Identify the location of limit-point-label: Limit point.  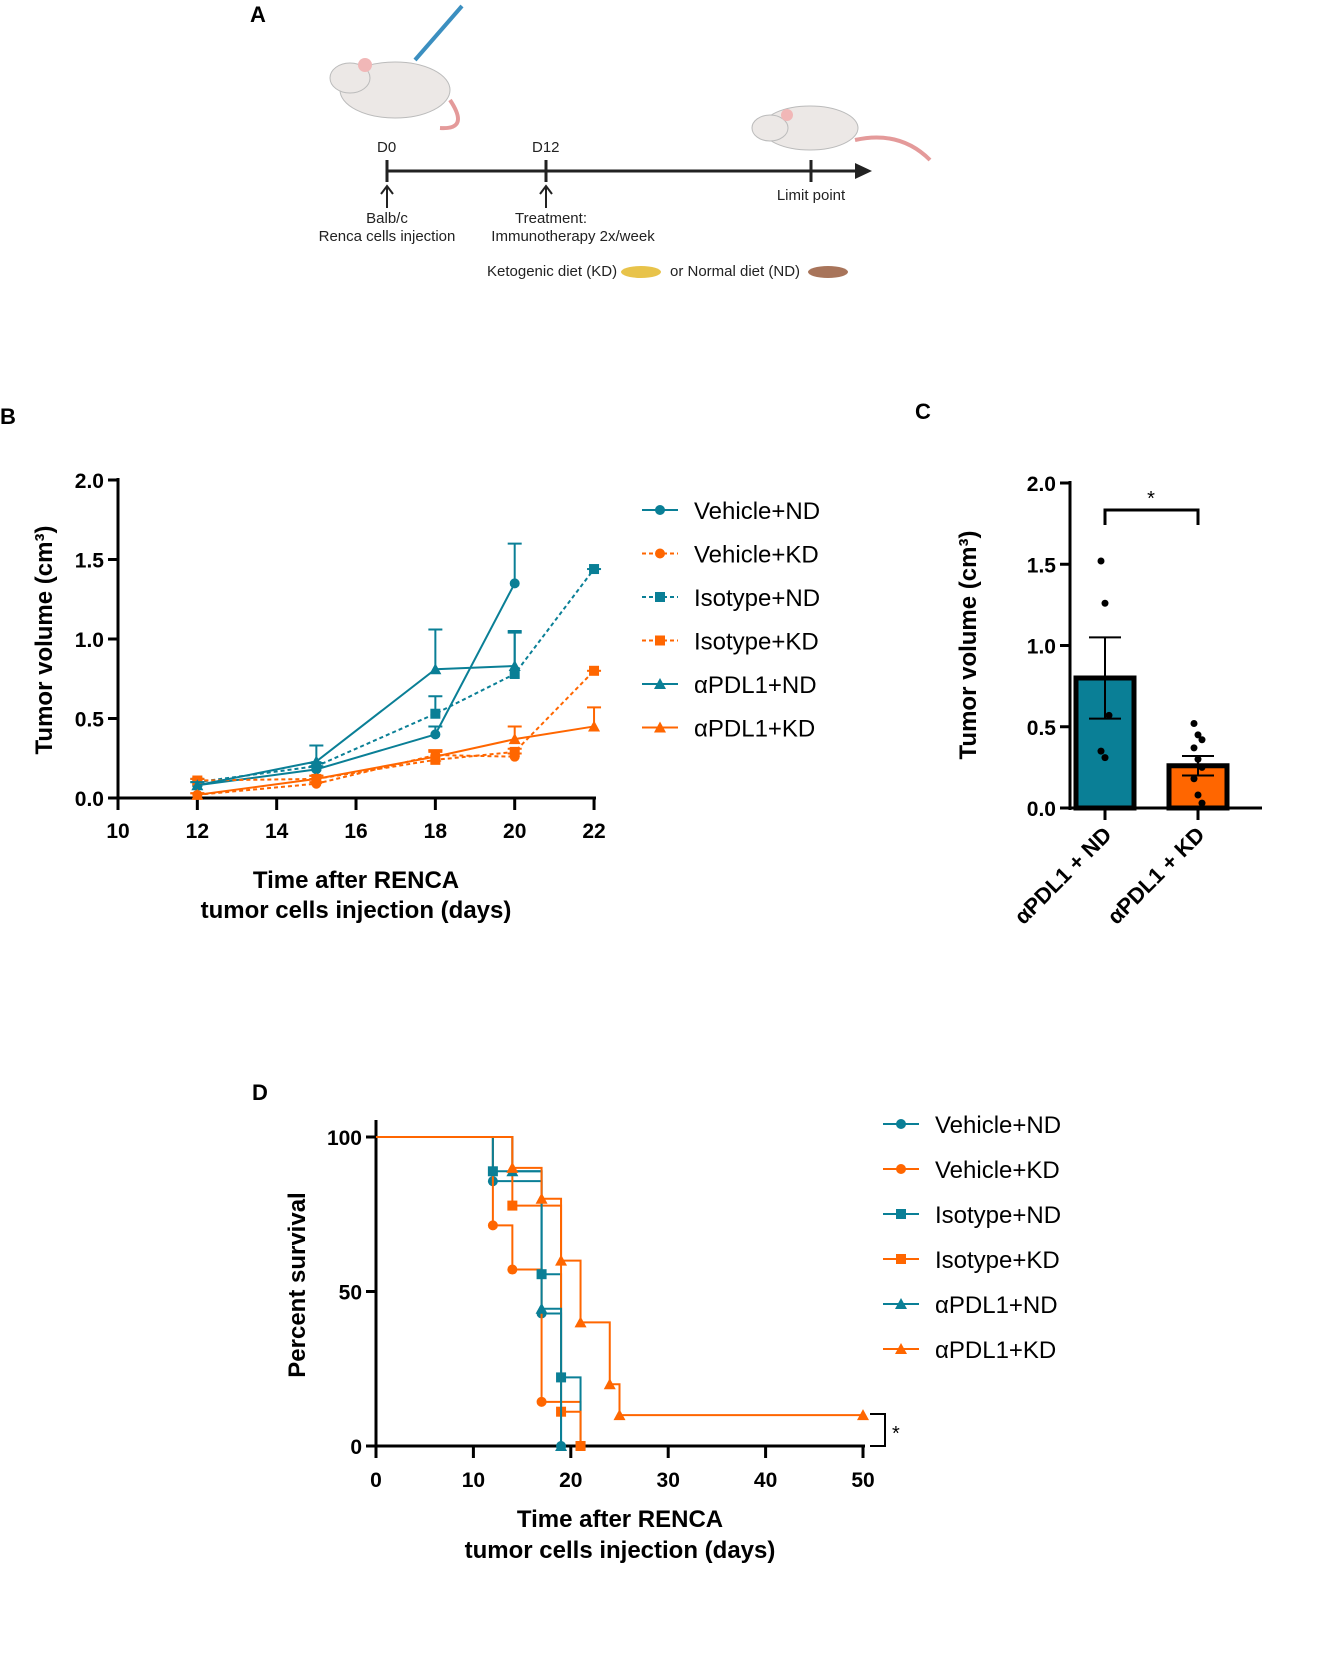
(811, 195).